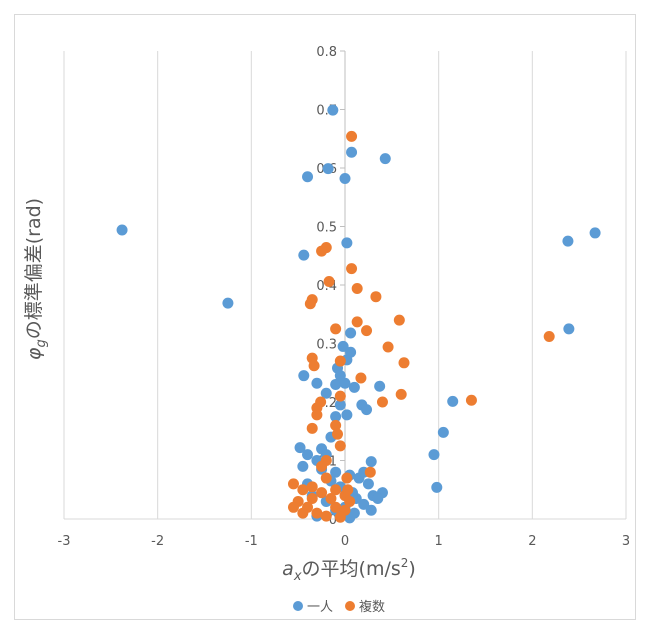  What do you see at coordinates (326, 228) in the screenshot?
I see `y-tick-label: 0.5` at bounding box center [326, 228].